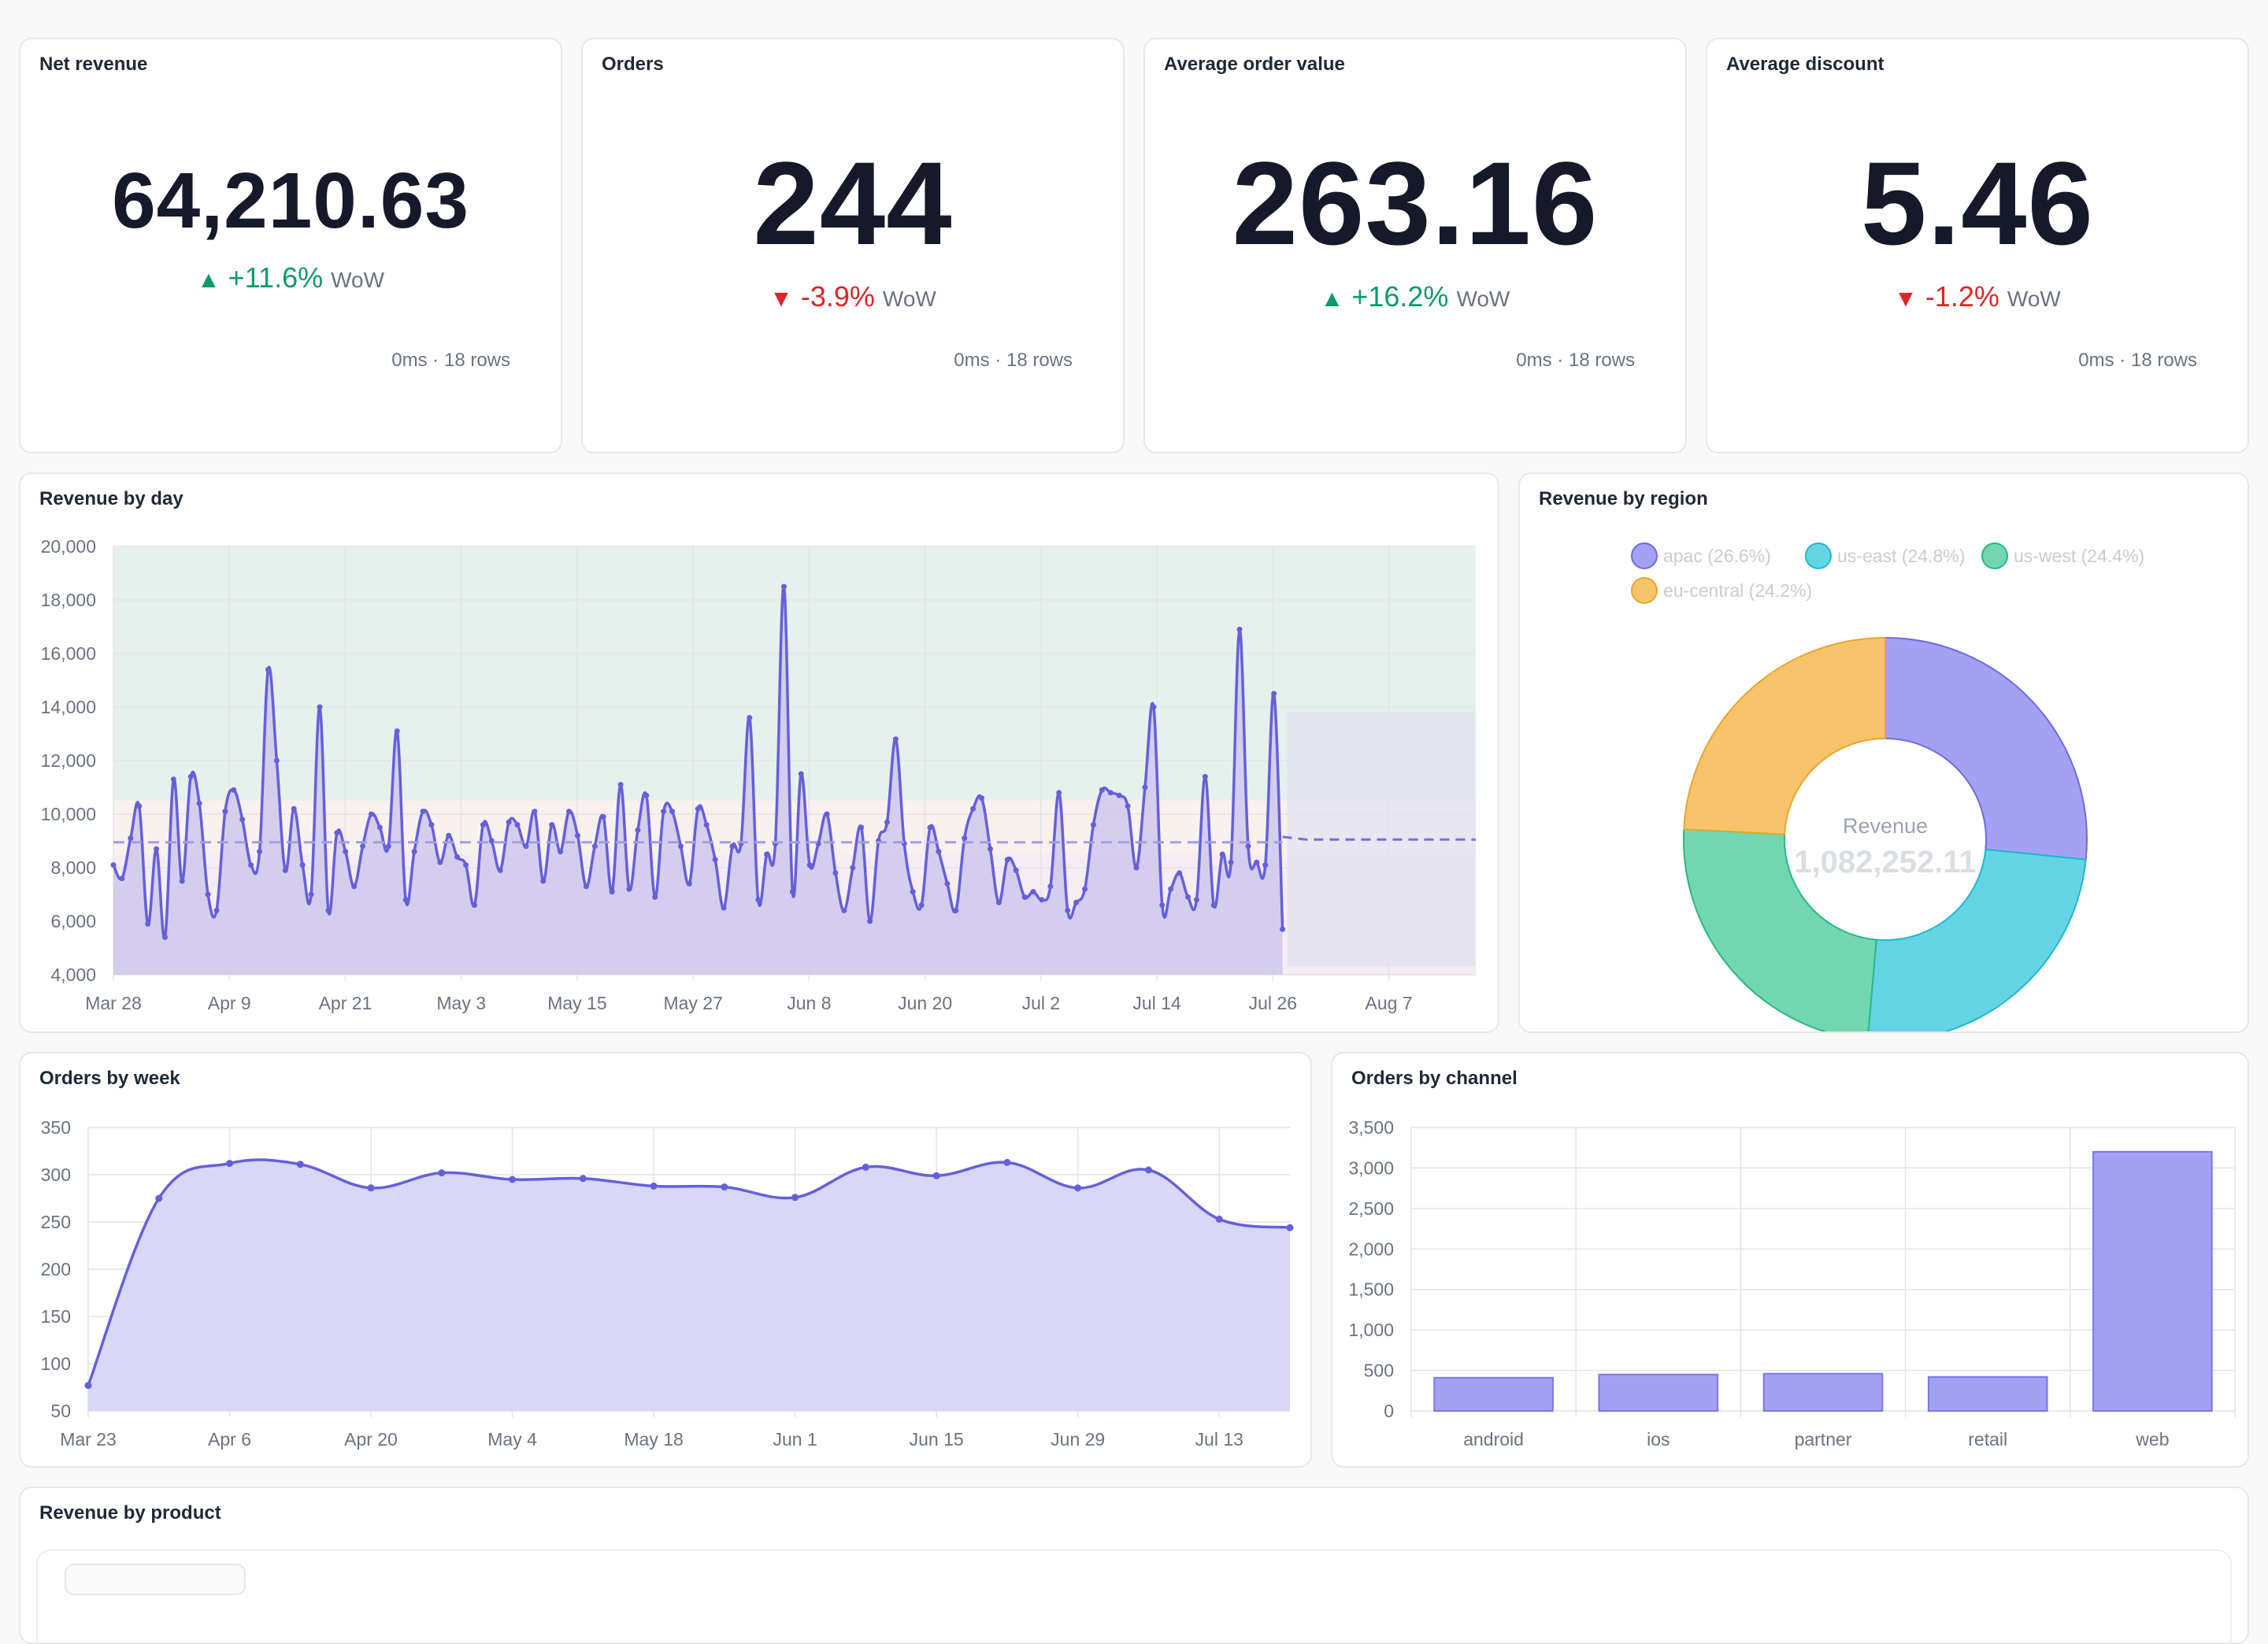 The width and height of the screenshot is (2268, 1644). I want to click on y-tick-label: 1,000, so click(1371, 1330).